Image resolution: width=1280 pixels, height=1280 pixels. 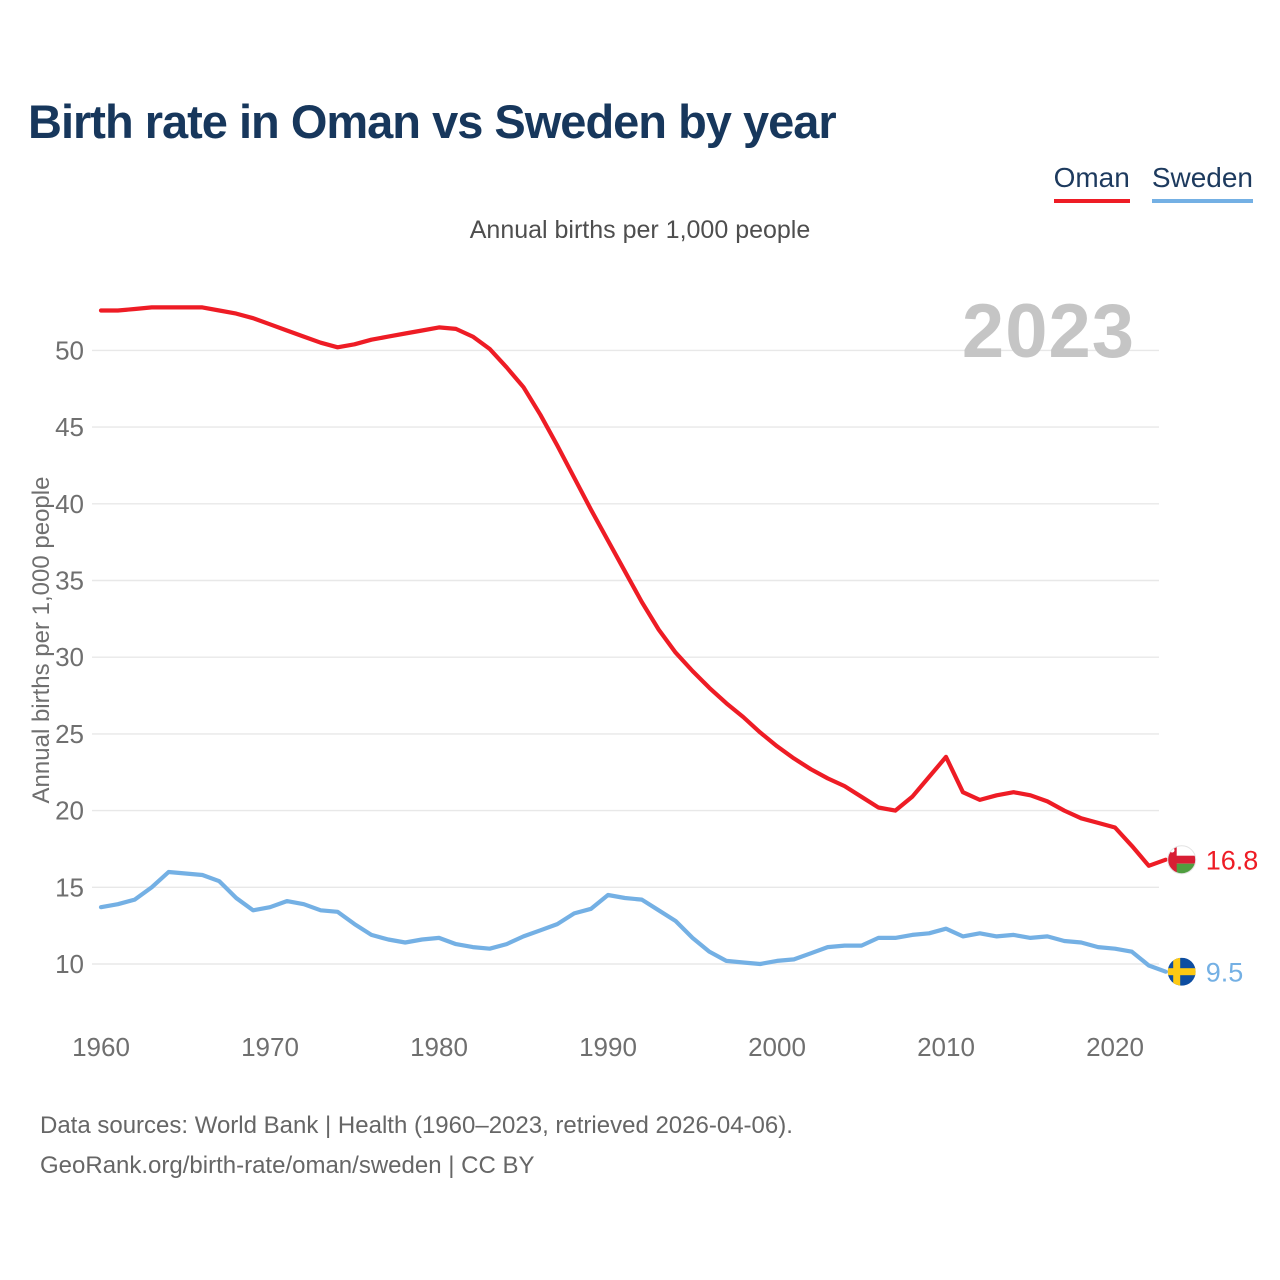 I want to click on watermark-year: 2023, so click(x=1048, y=331).